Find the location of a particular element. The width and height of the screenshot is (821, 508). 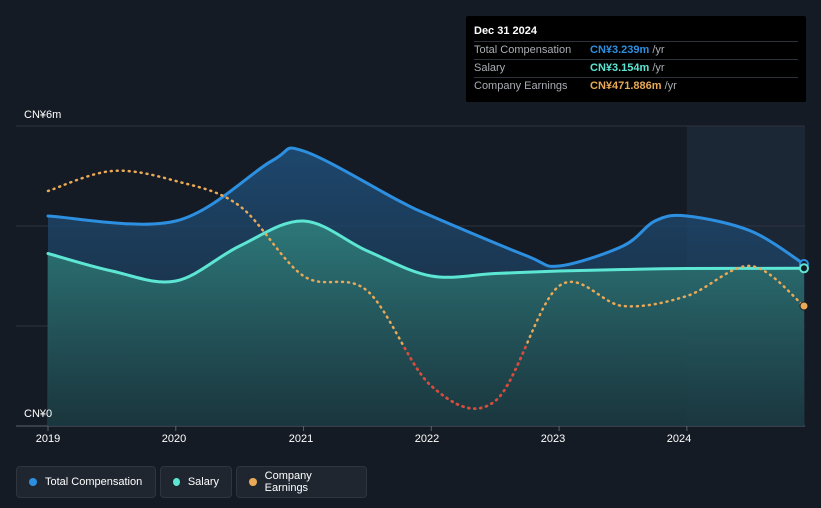

legend-label: Total Compensation is located at coordinates (94, 482).